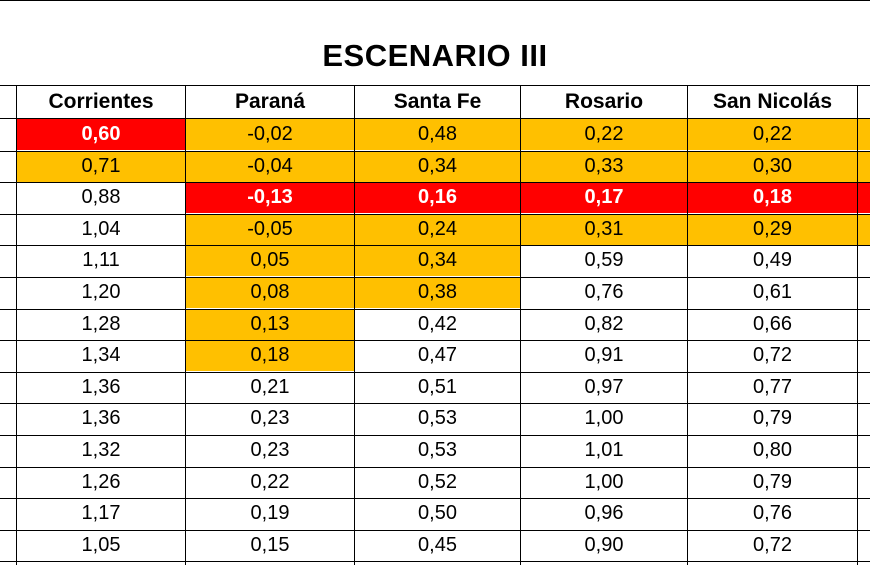 Image resolution: width=870 pixels, height=580 pixels. What do you see at coordinates (772, 198) in the screenshot?
I see `cell-san-nicolas: 0,18` at bounding box center [772, 198].